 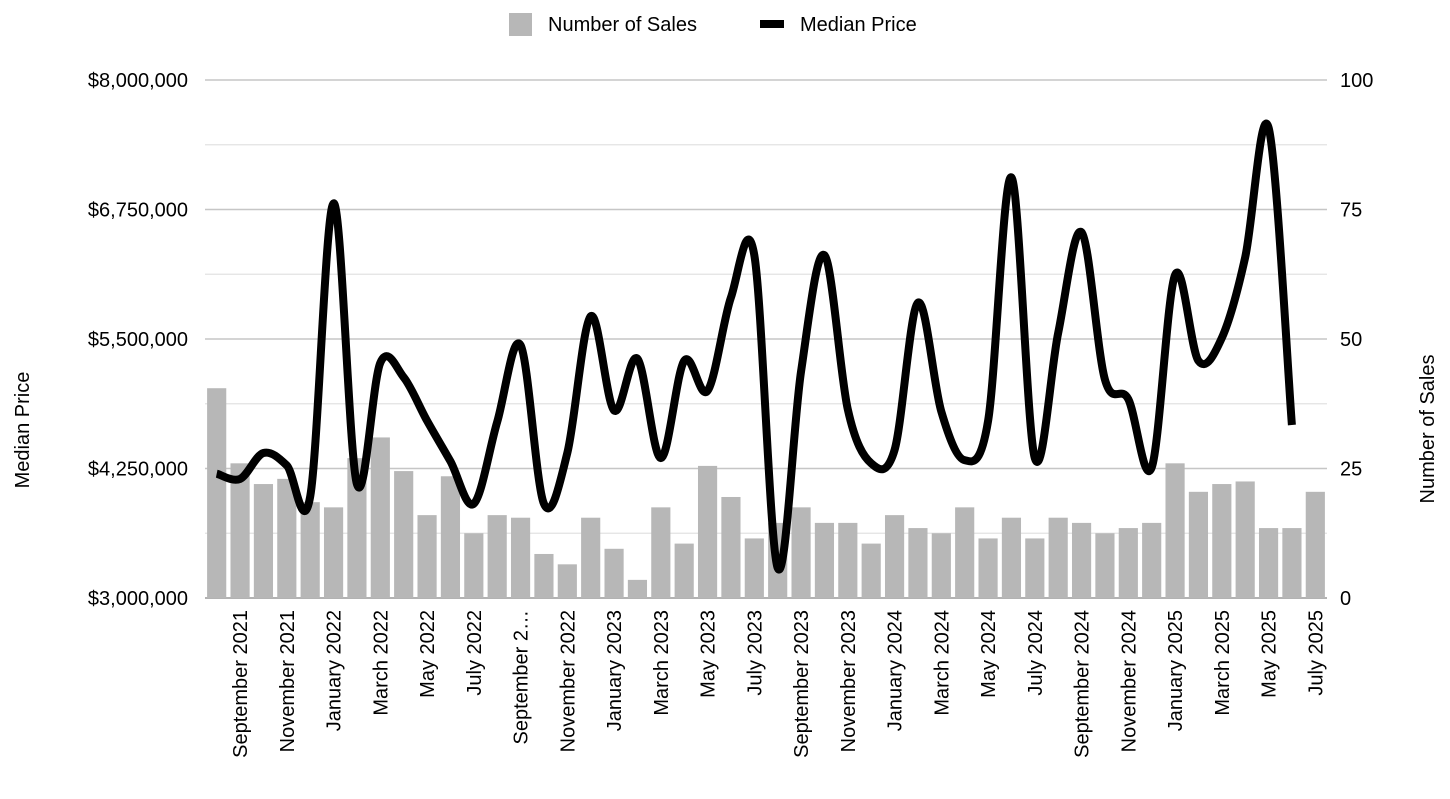 I want to click on right-tick-label: 25, so click(x=1351, y=470).